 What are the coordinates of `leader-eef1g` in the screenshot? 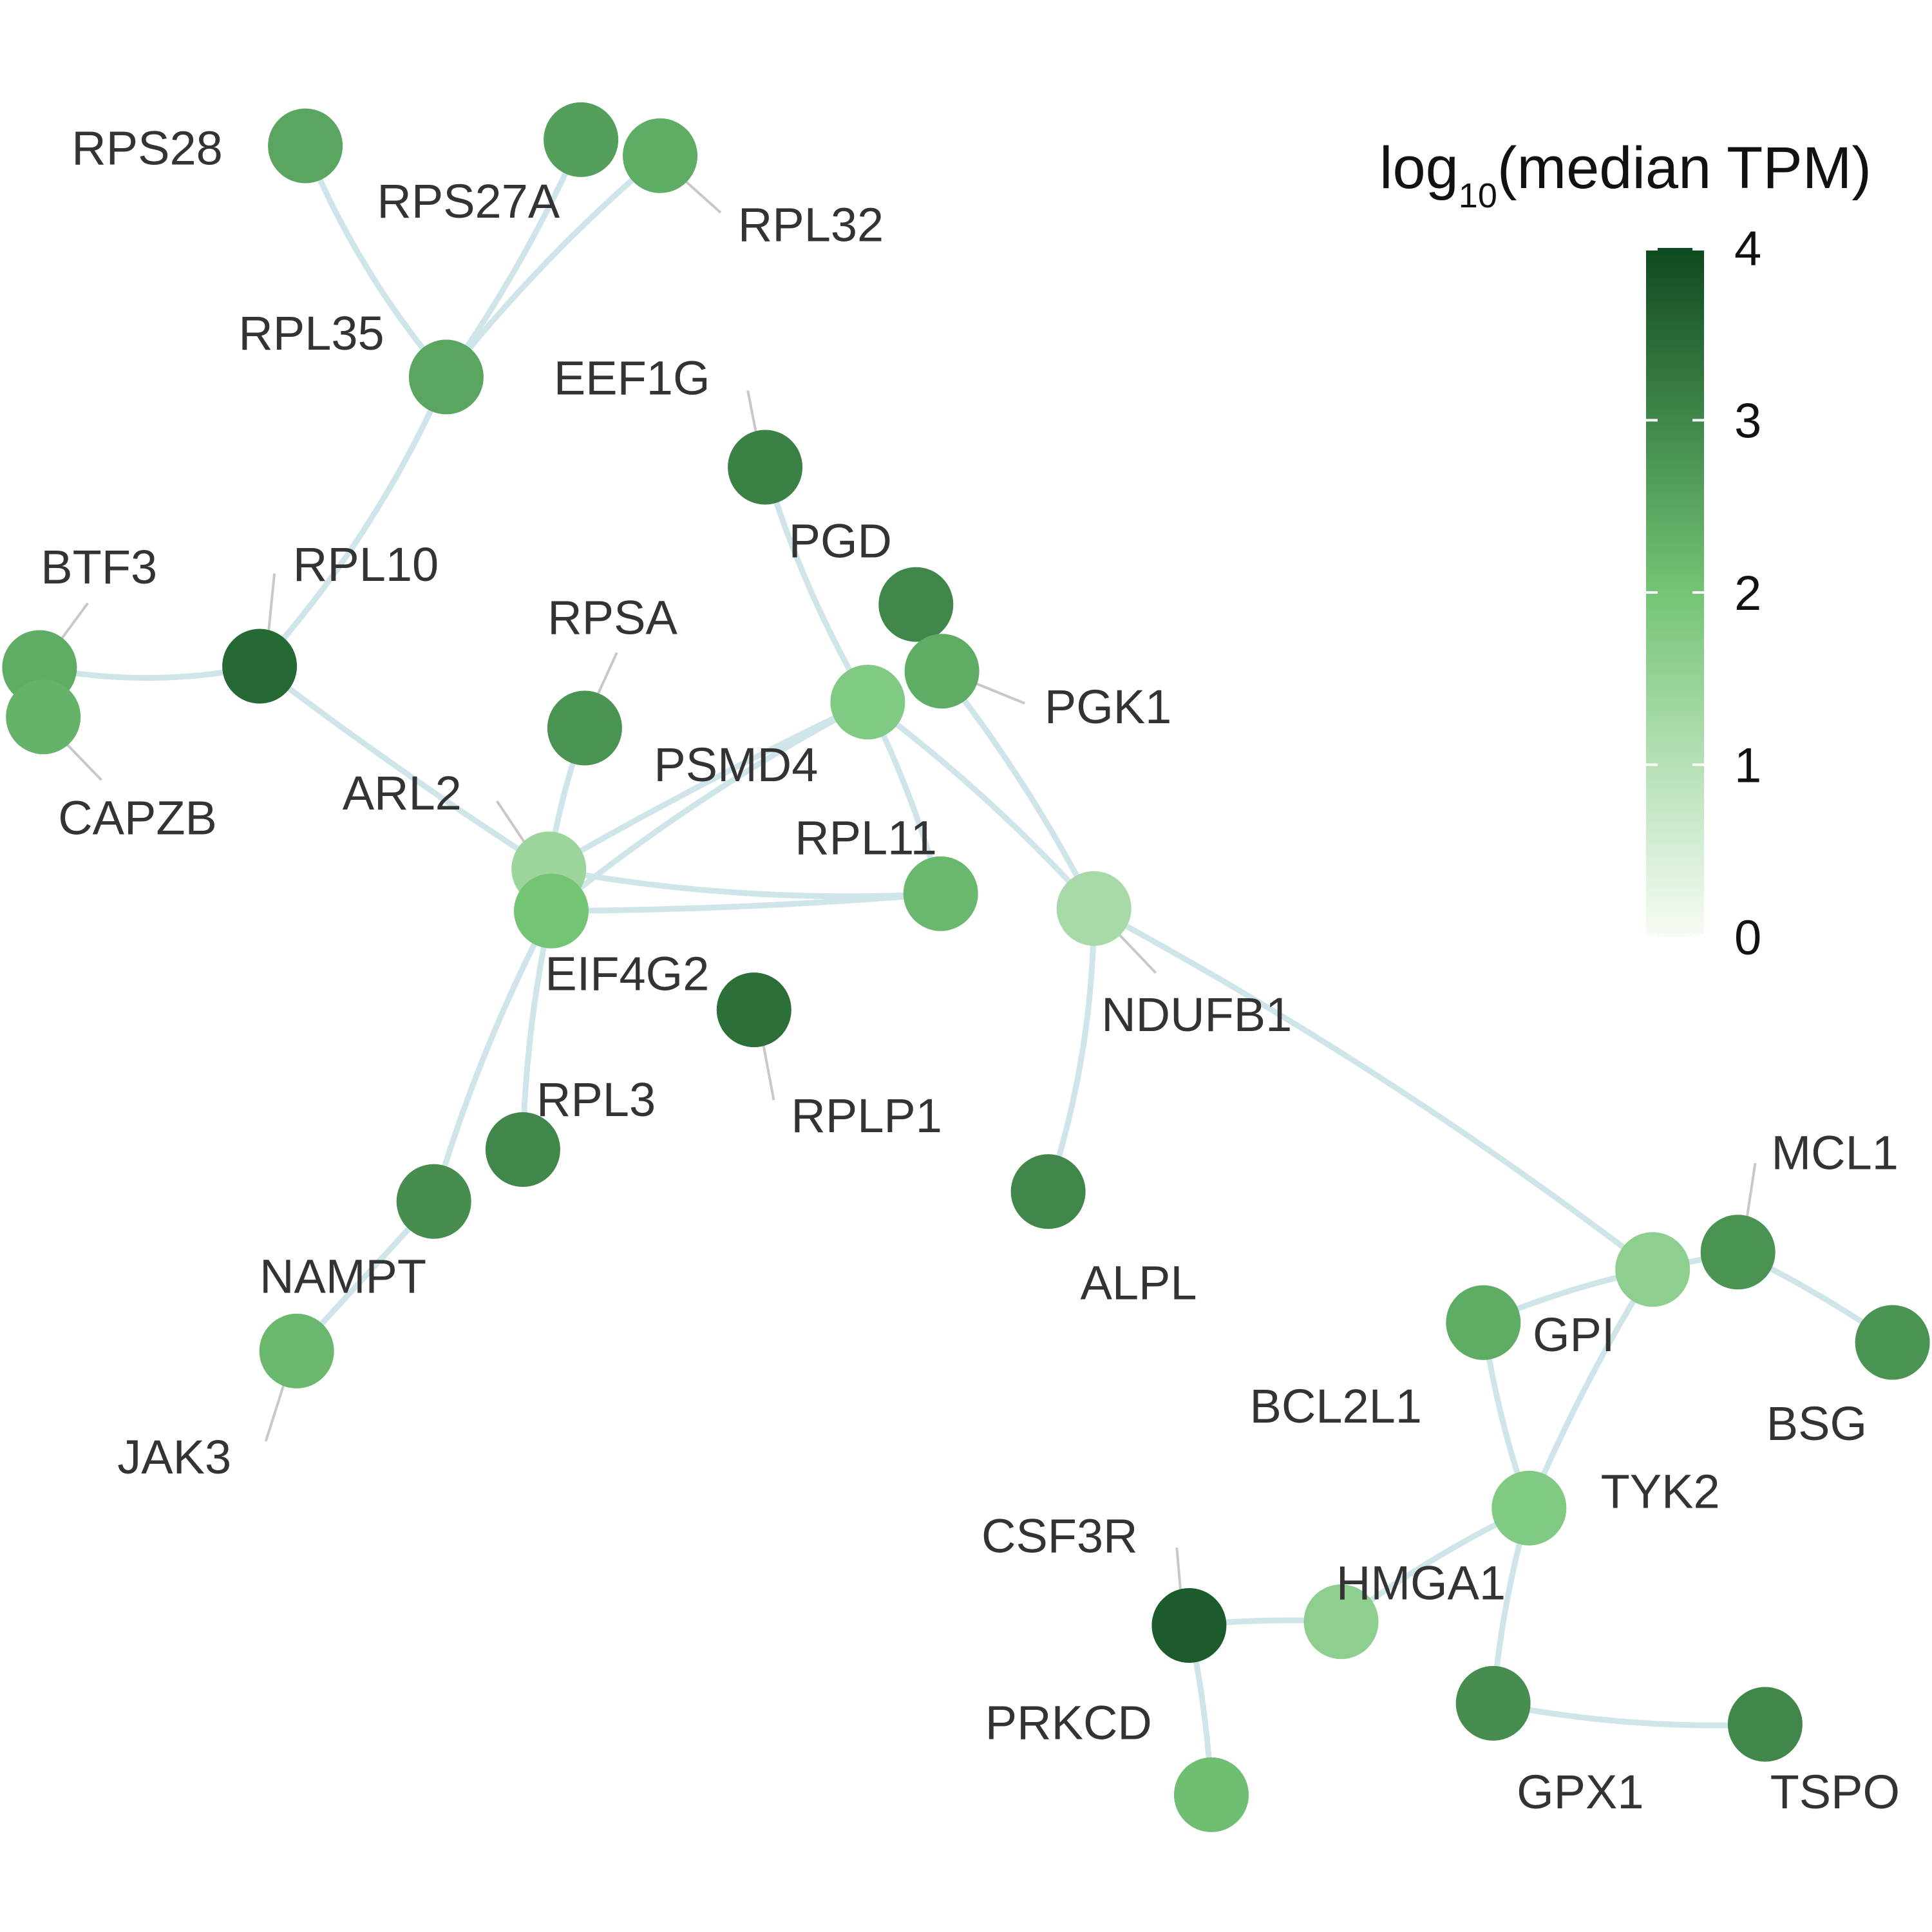 It's located at (752, 413).